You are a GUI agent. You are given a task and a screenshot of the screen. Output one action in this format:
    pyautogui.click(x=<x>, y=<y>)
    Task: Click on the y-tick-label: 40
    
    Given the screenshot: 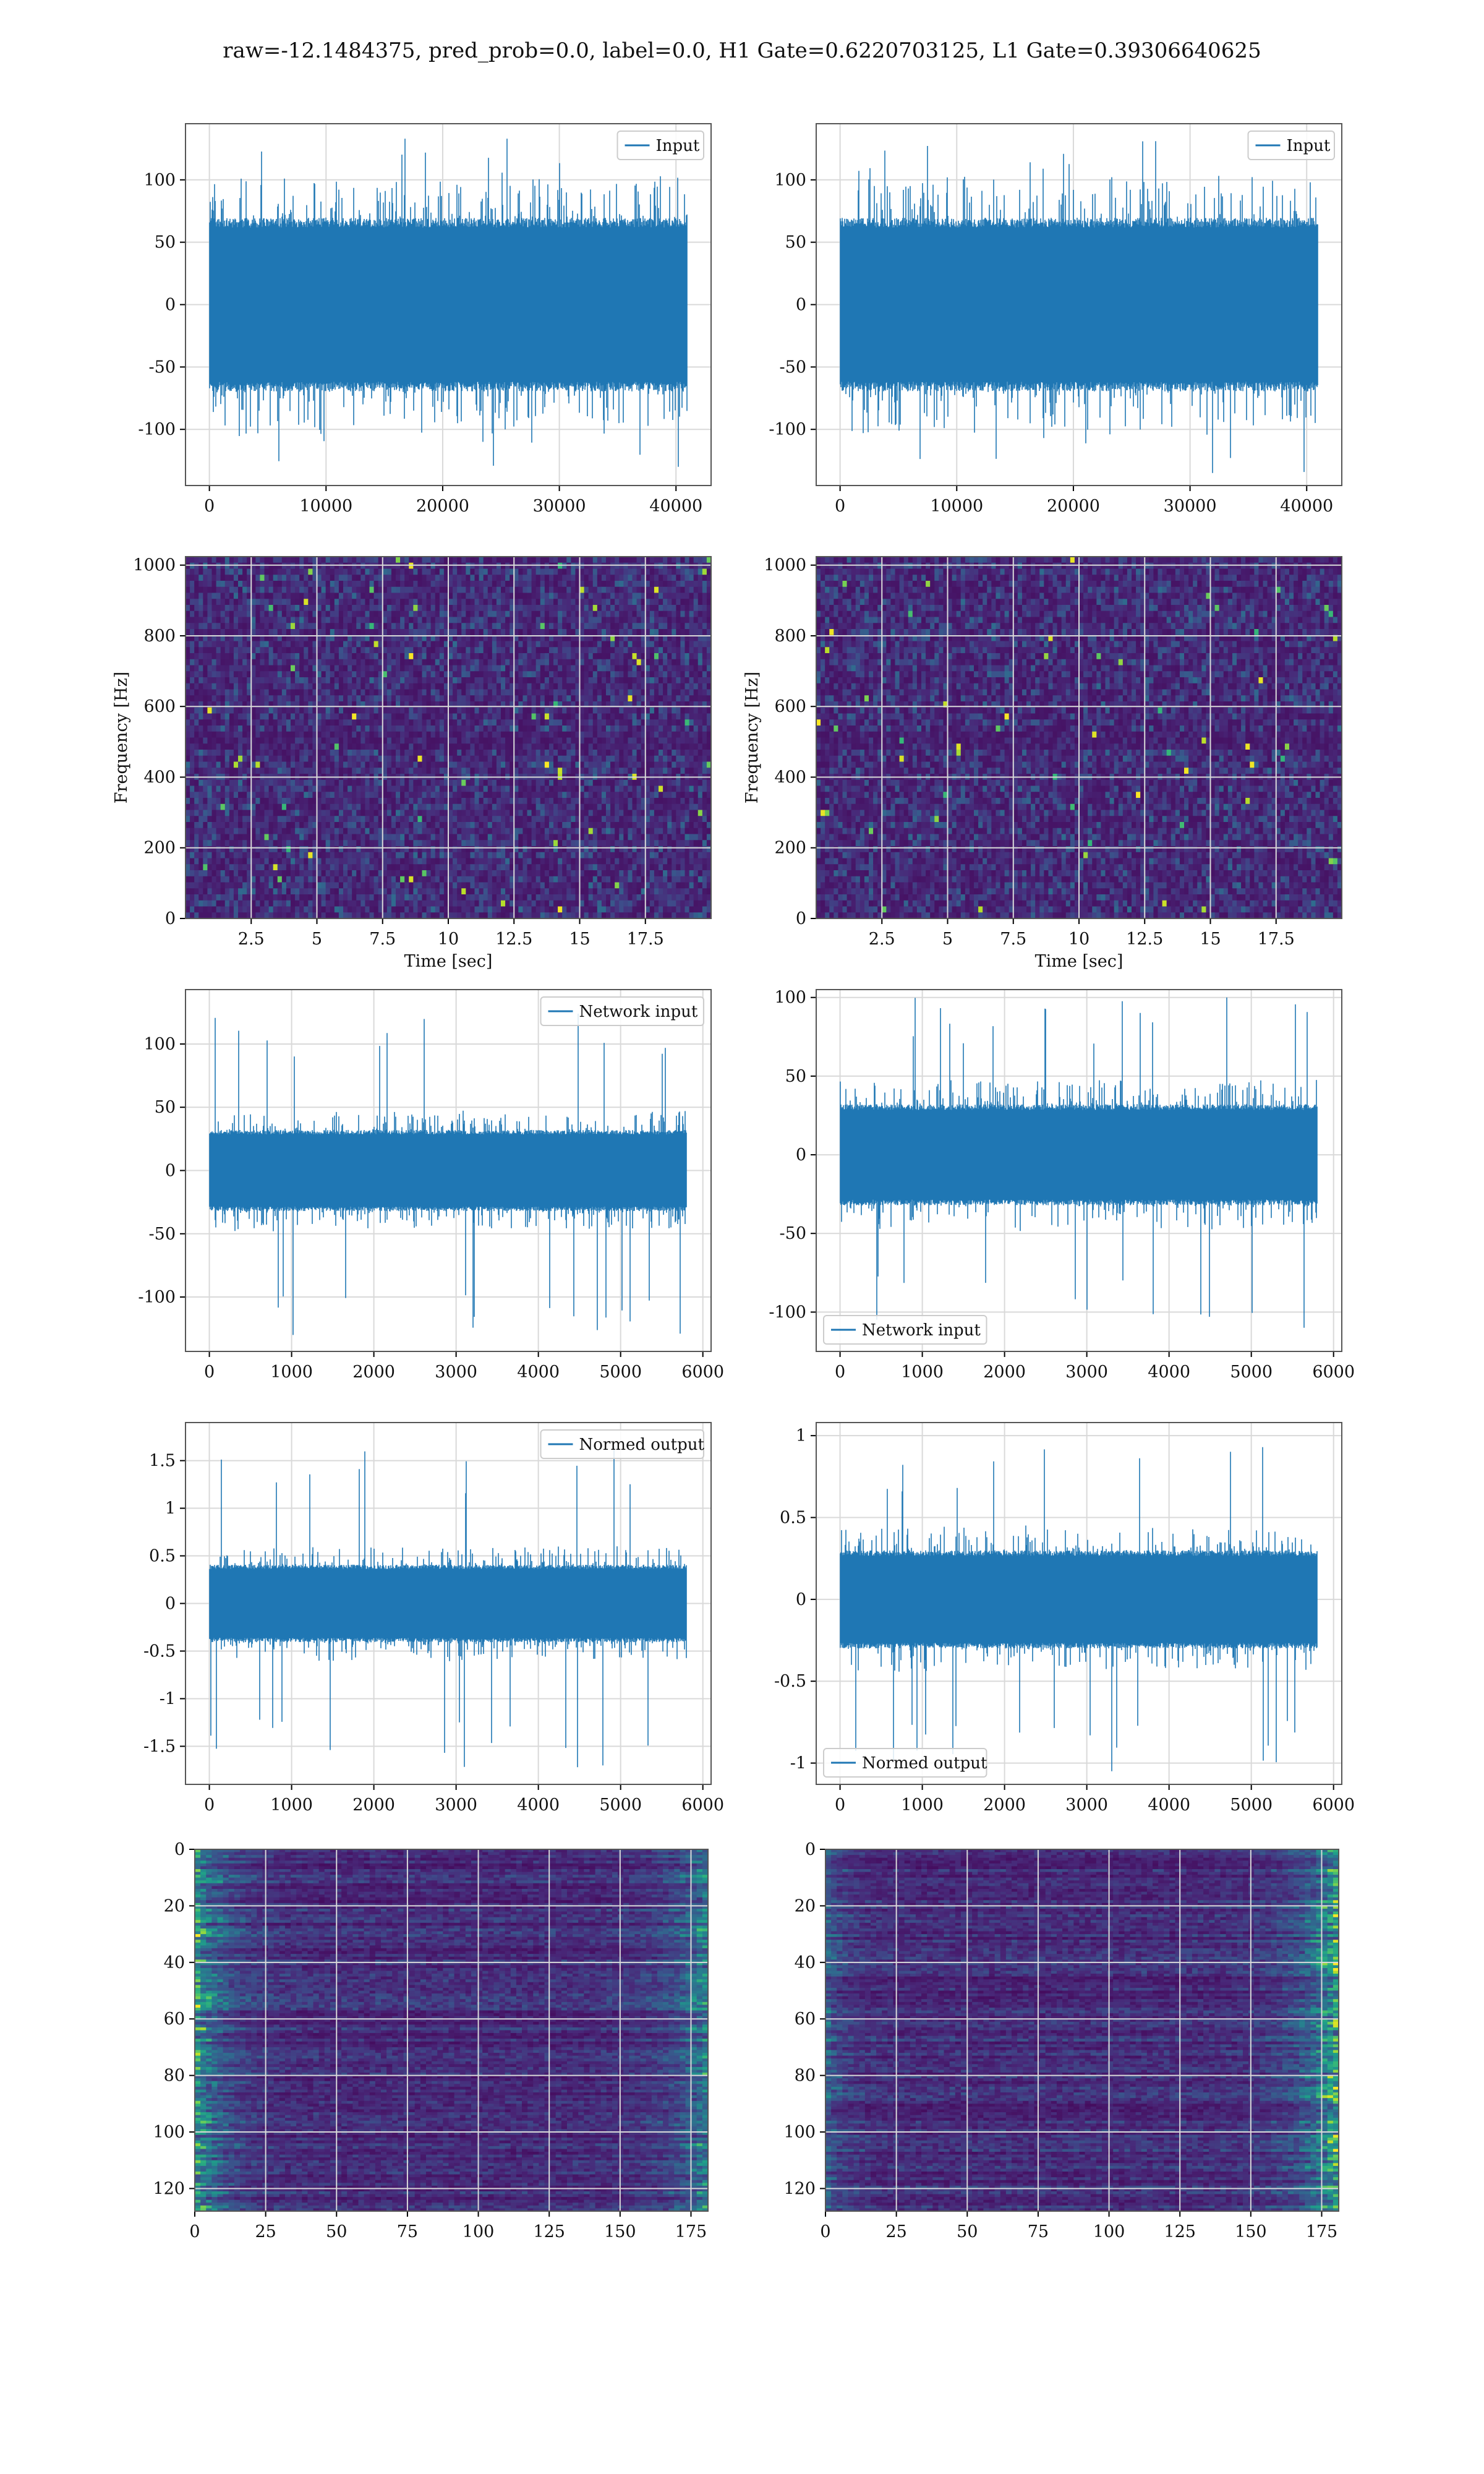 What is the action you would take?
    pyautogui.click(x=174, y=1962)
    